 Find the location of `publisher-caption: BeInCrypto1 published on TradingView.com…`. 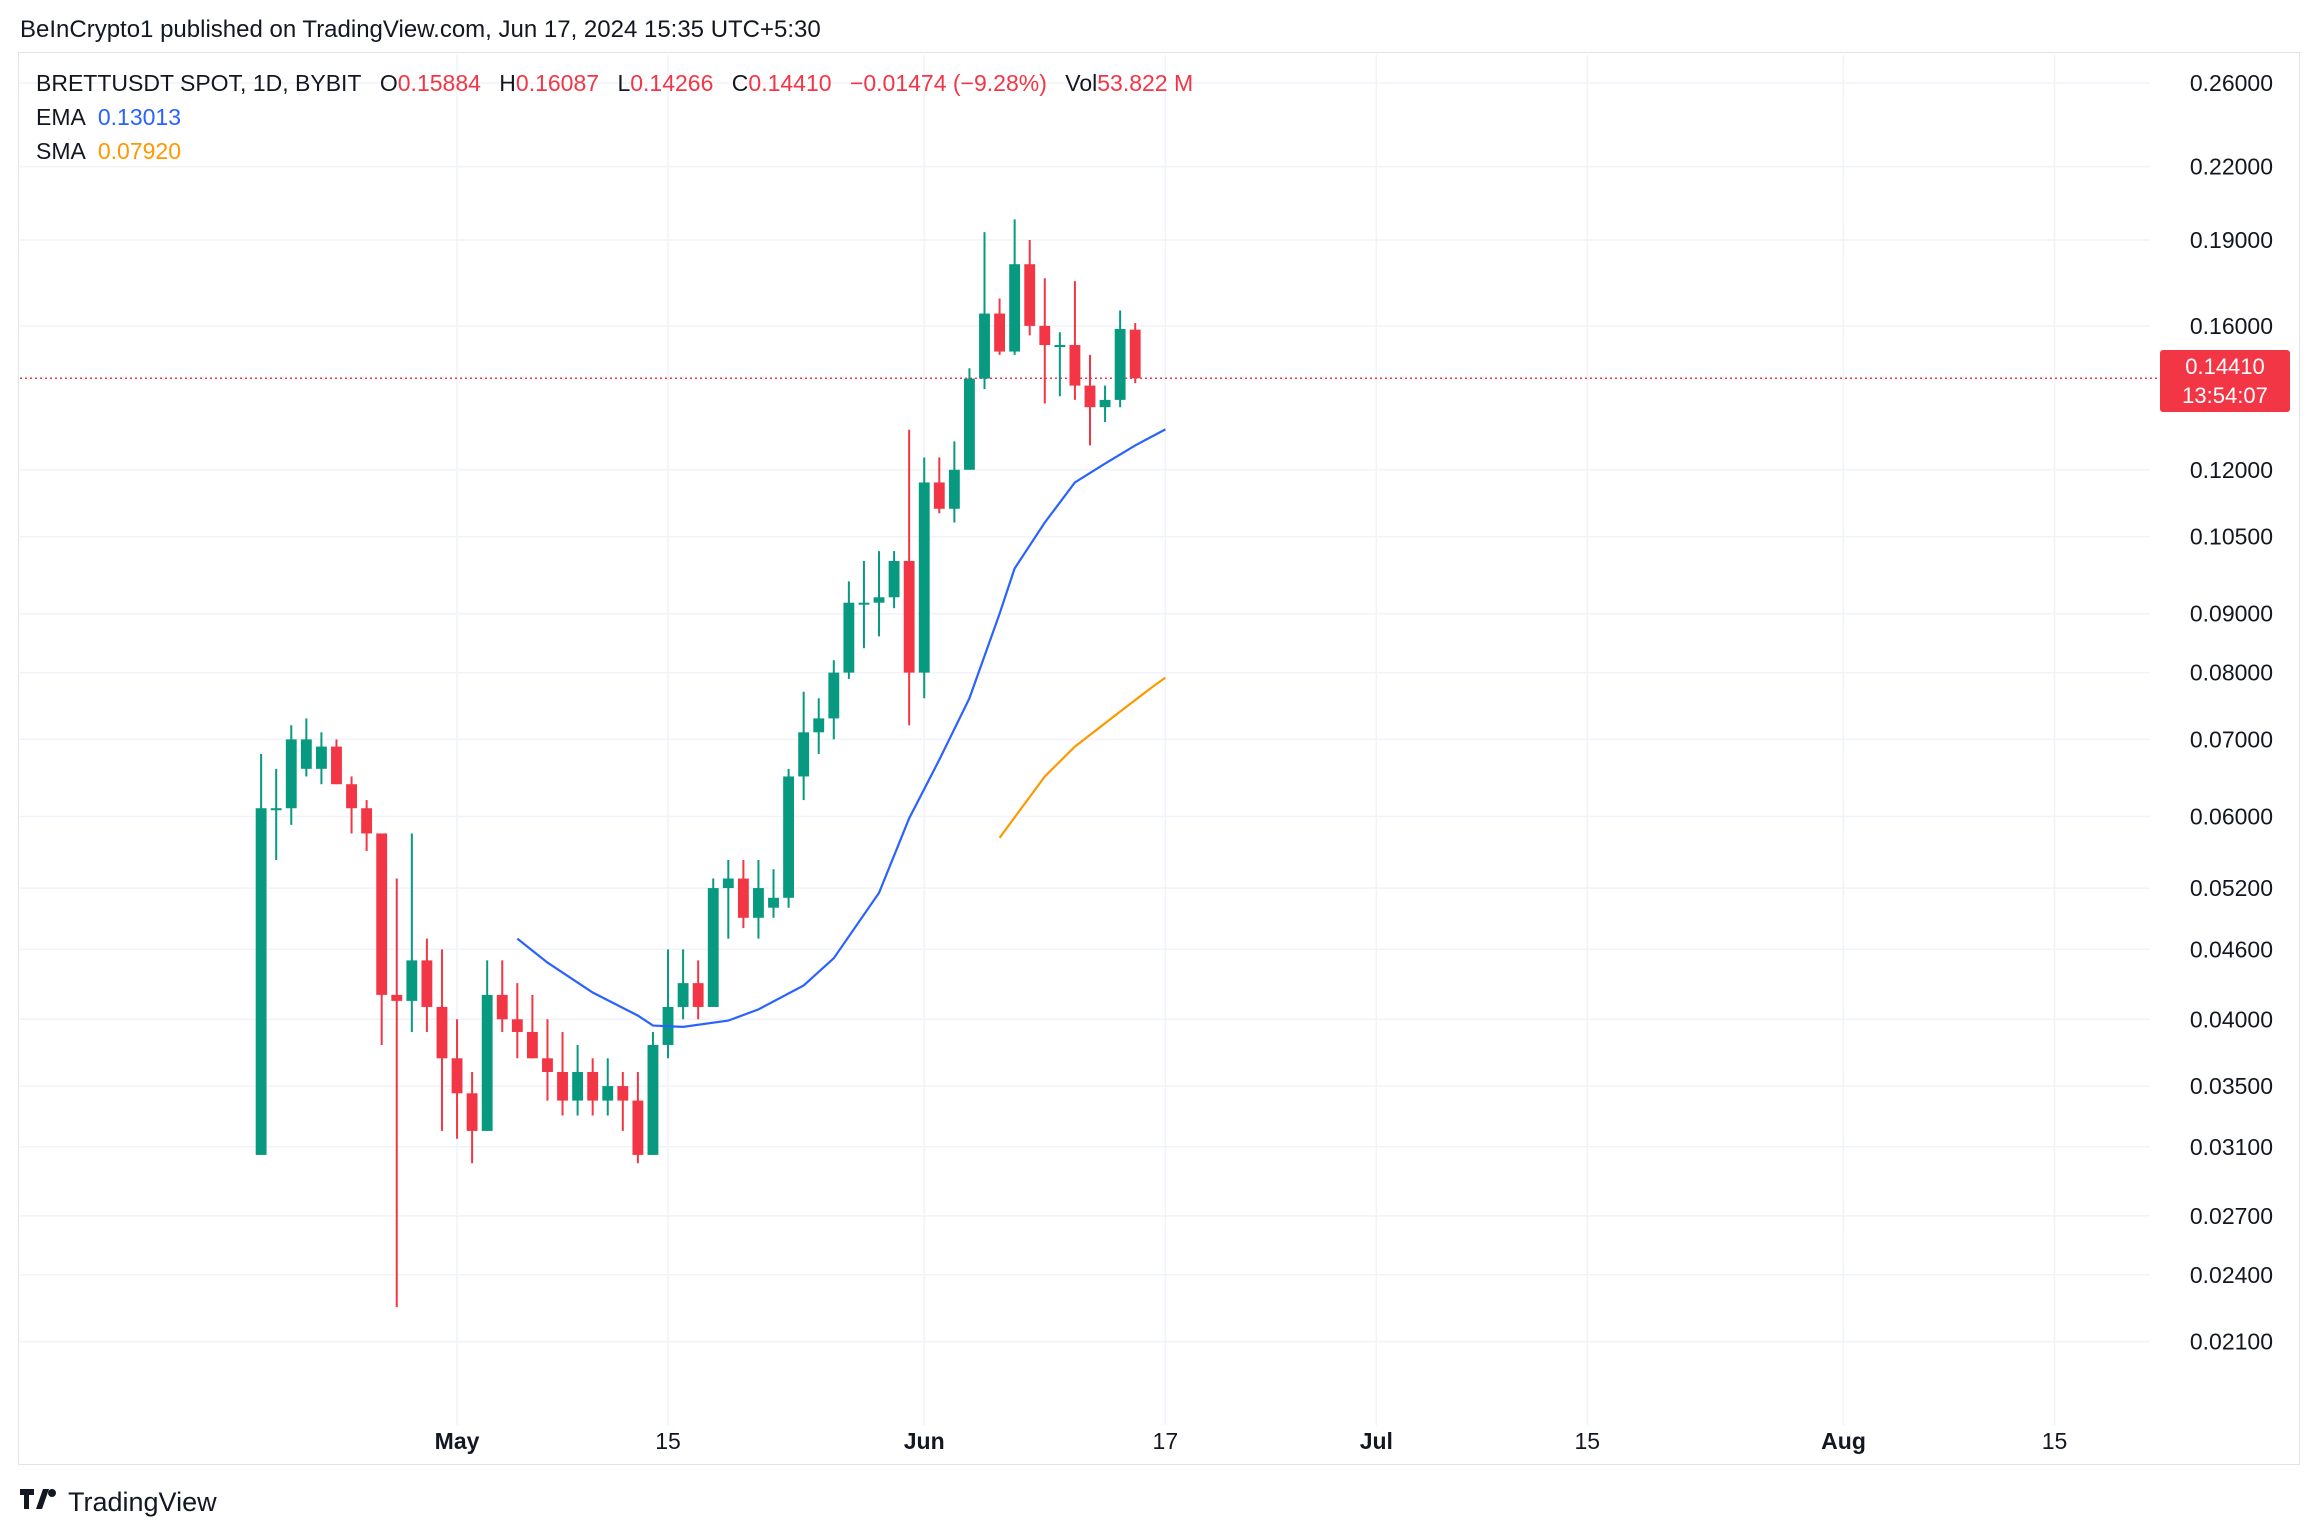

publisher-caption: BeInCrypto1 published on TradingView.com… is located at coordinates (420, 29).